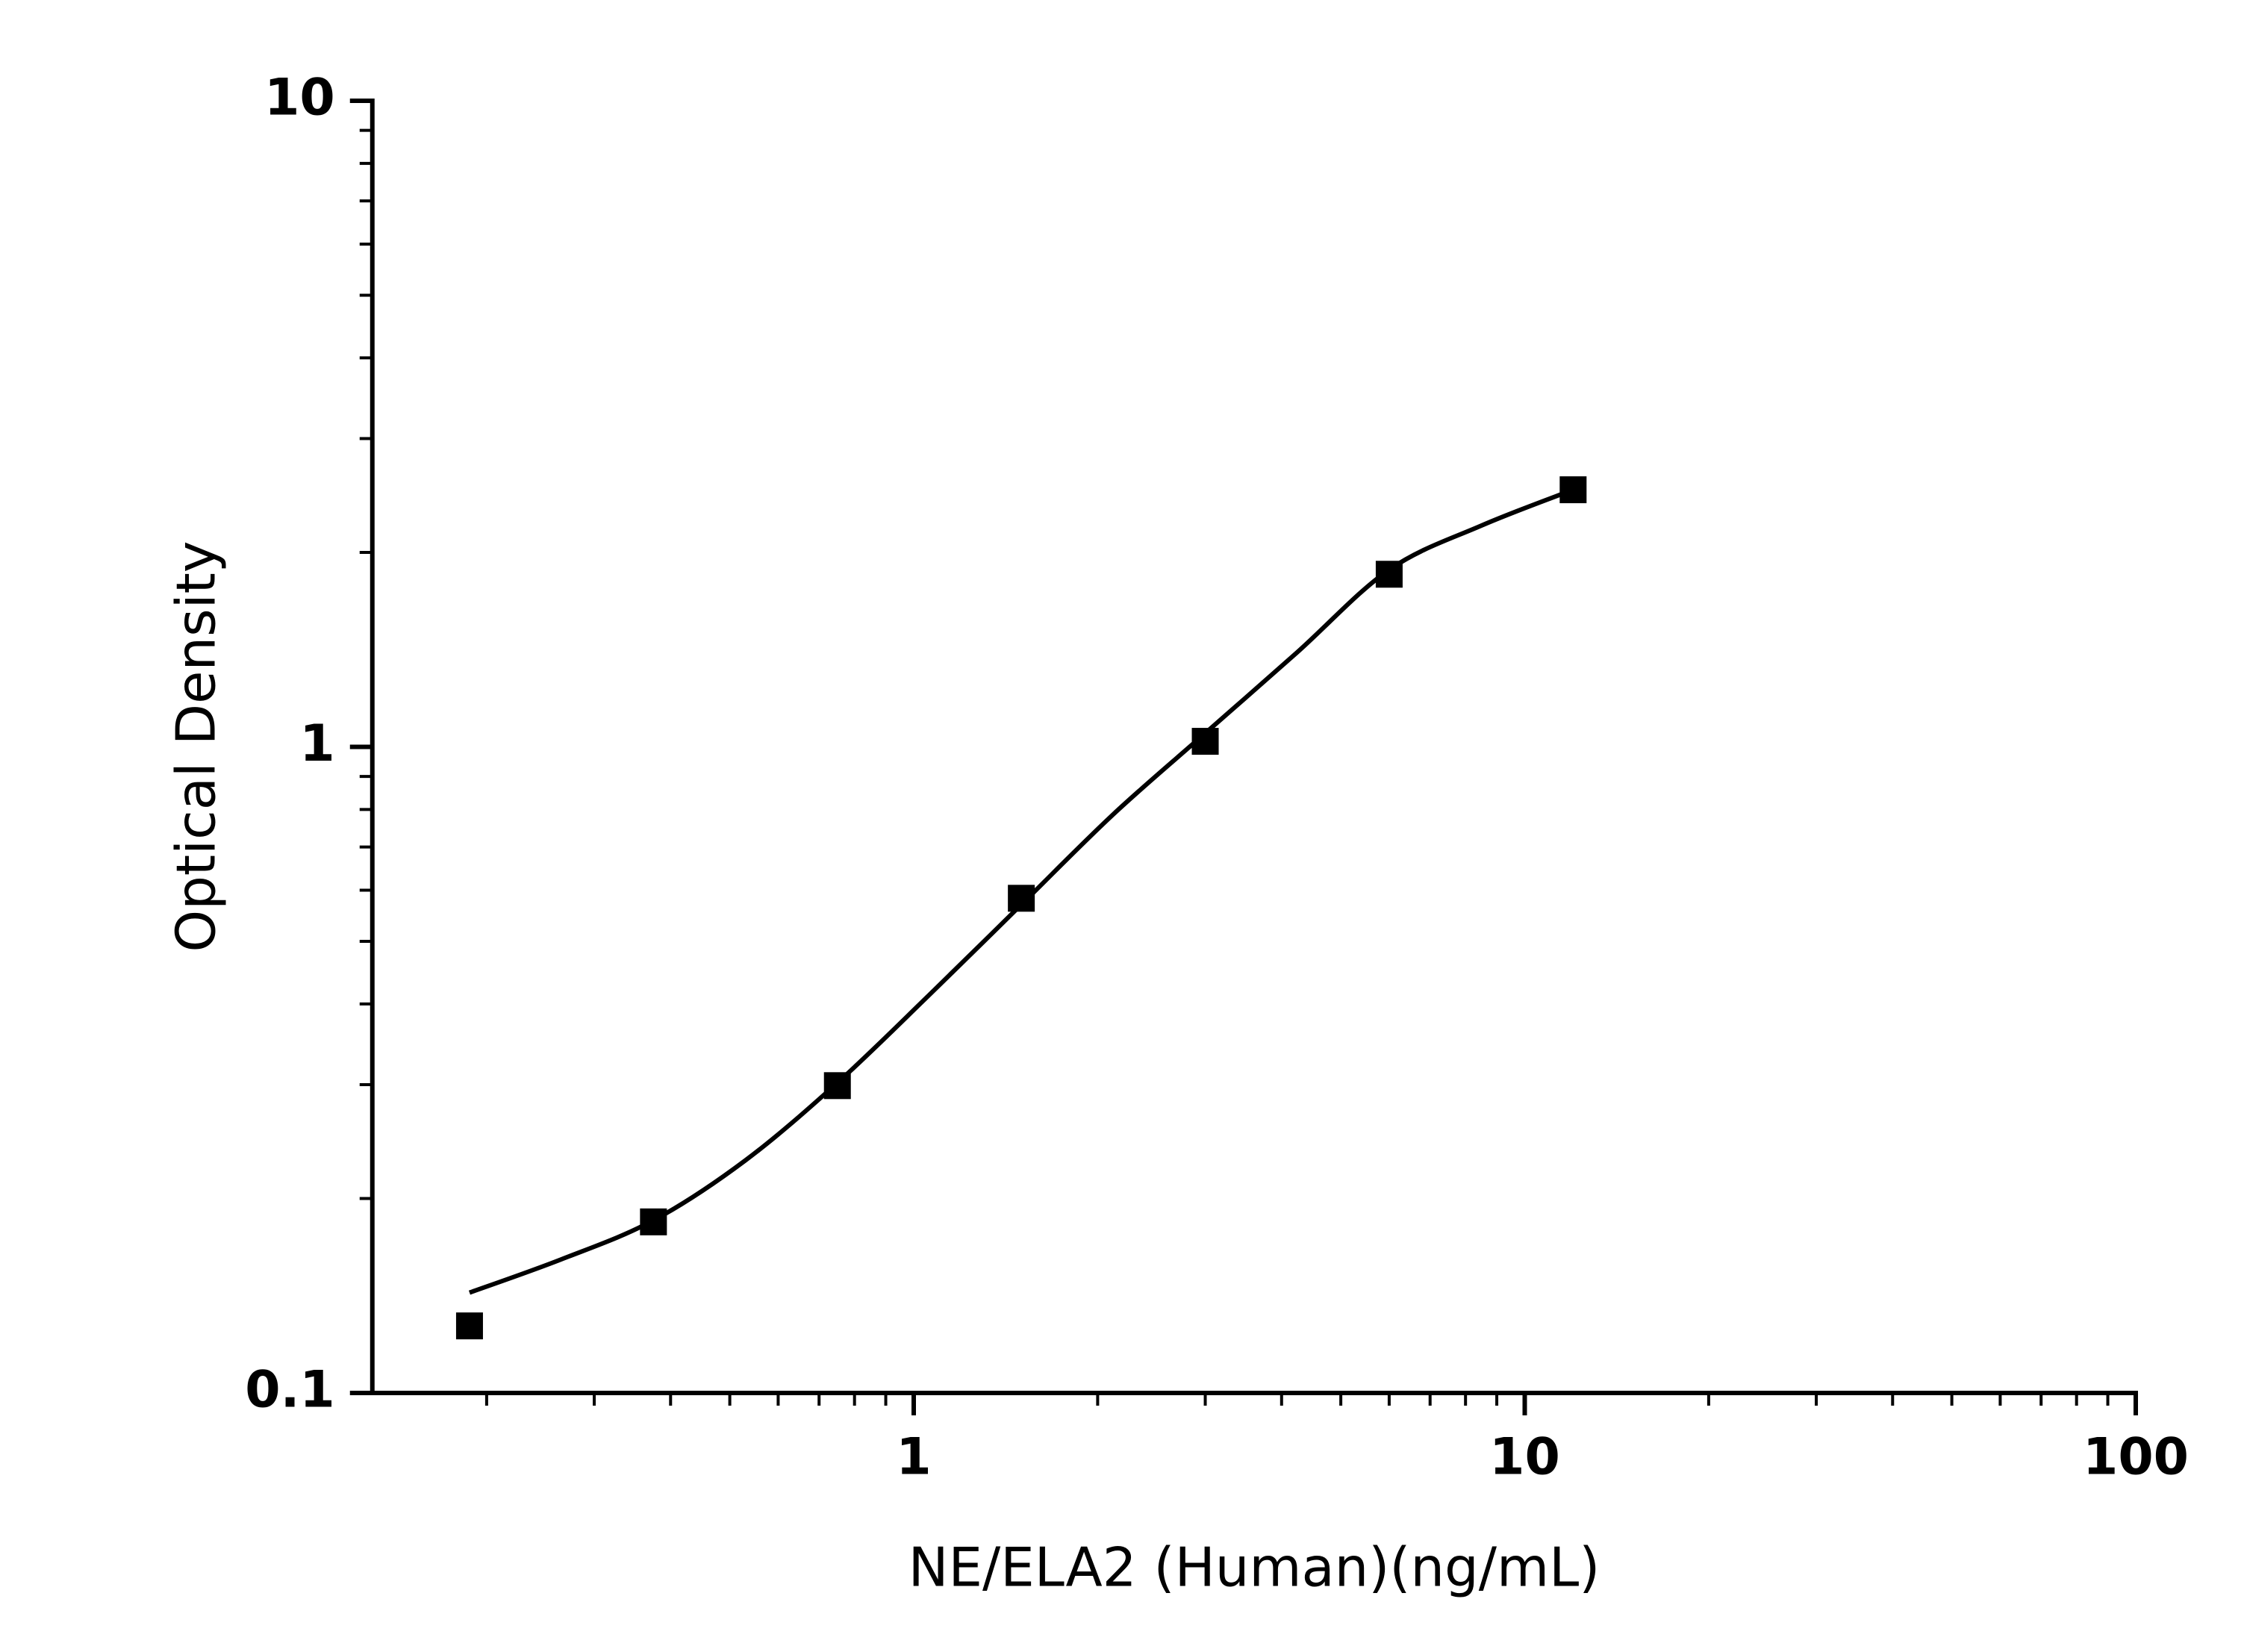 This screenshot has width=2244, height=1652. What do you see at coordinates (913, 1458) in the screenshot?
I see `x-tick-label: 1` at bounding box center [913, 1458].